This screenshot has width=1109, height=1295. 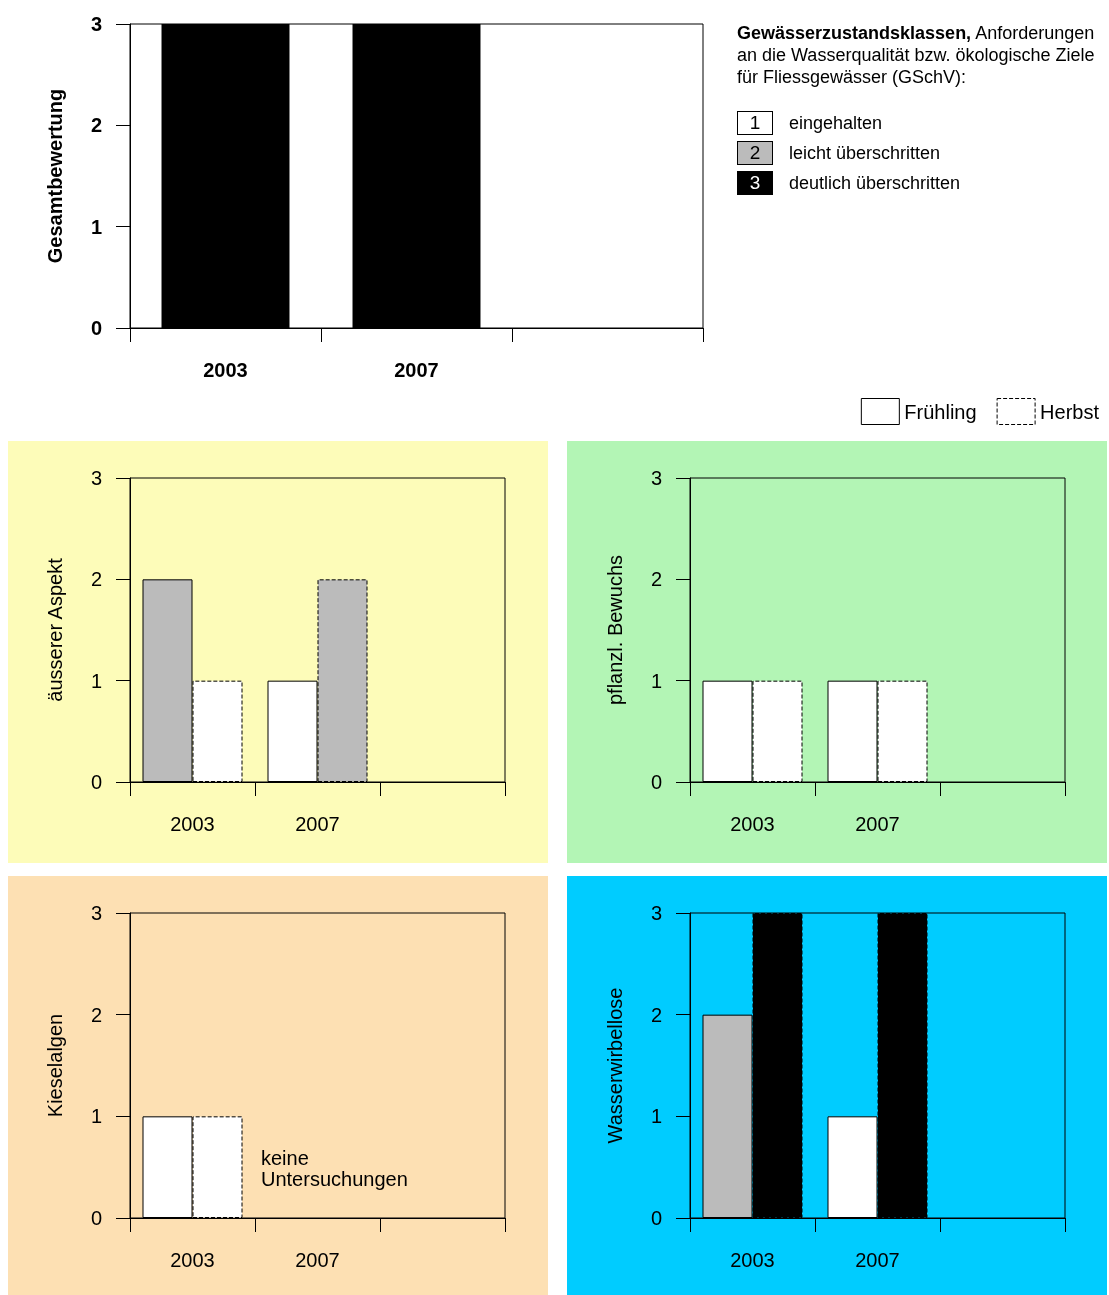 I want to click on y-axis-title: Wasserwirbellose, so click(x=615, y=1065).